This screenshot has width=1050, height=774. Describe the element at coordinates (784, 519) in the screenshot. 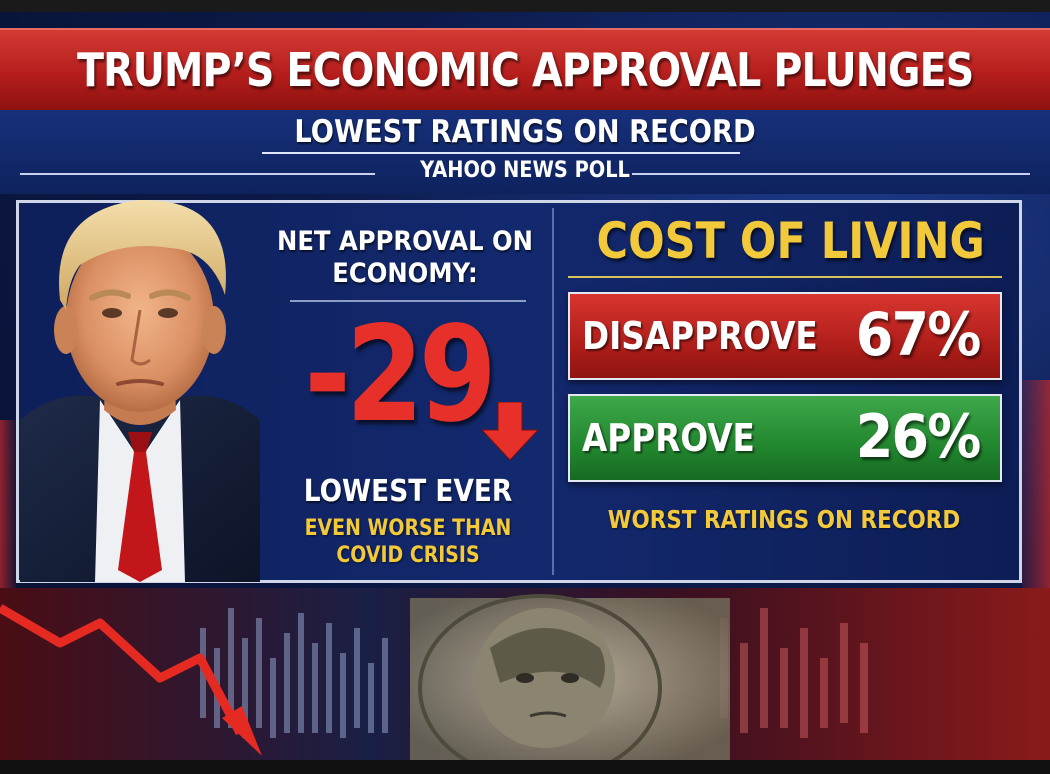

I see `worst-ratings-text: WORST RATINGS ON RECORD` at that location.